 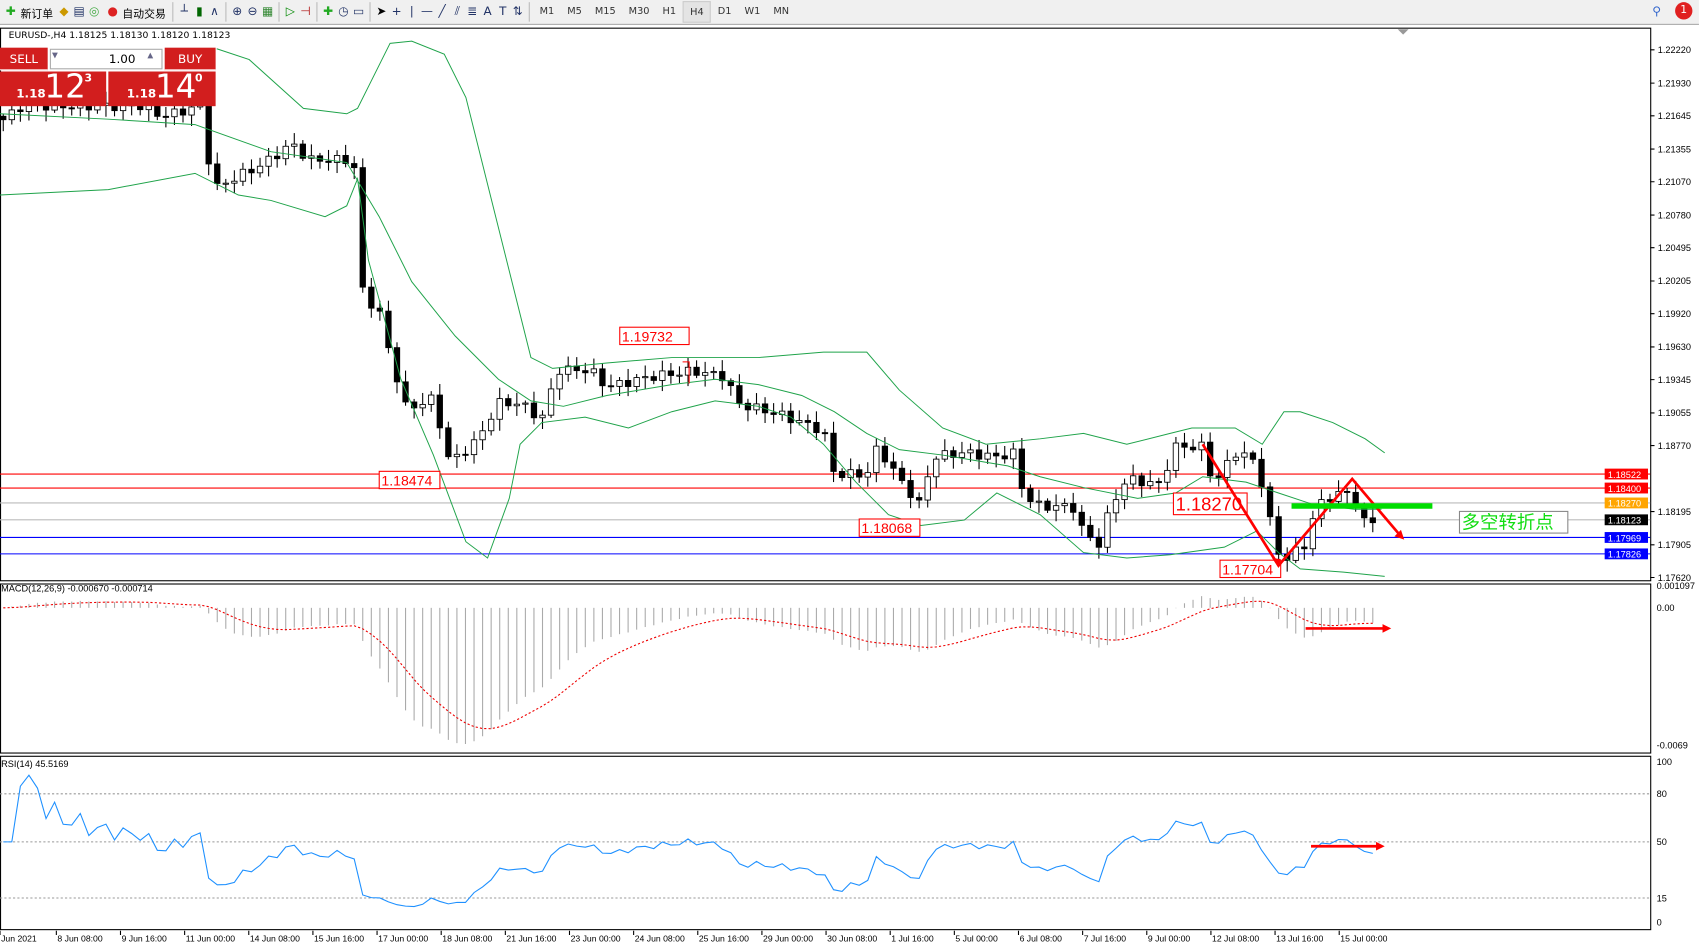 What do you see at coordinates (1276, 563) in the screenshot?
I see `arrow-head` at bounding box center [1276, 563].